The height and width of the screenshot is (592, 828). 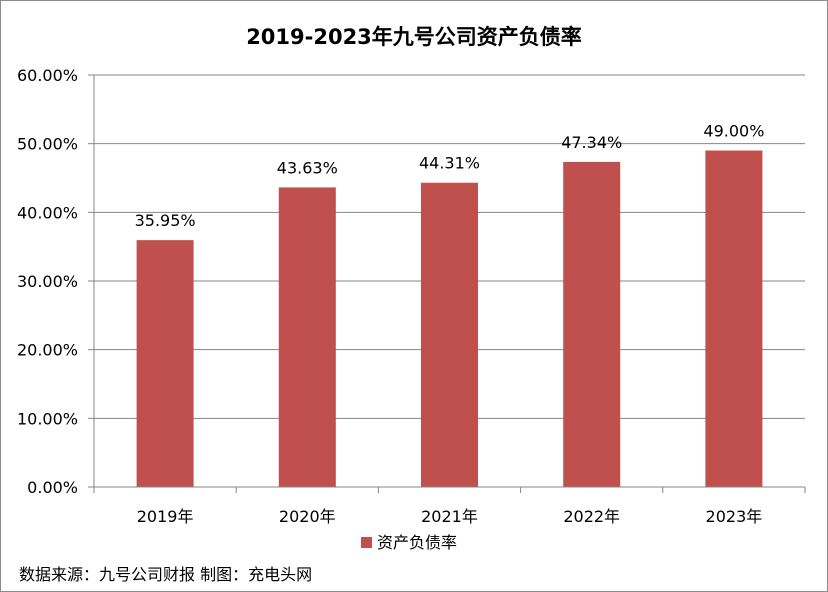 What do you see at coordinates (307, 516) in the screenshot?
I see `x-tick-label: 2020年` at bounding box center [307, 516].